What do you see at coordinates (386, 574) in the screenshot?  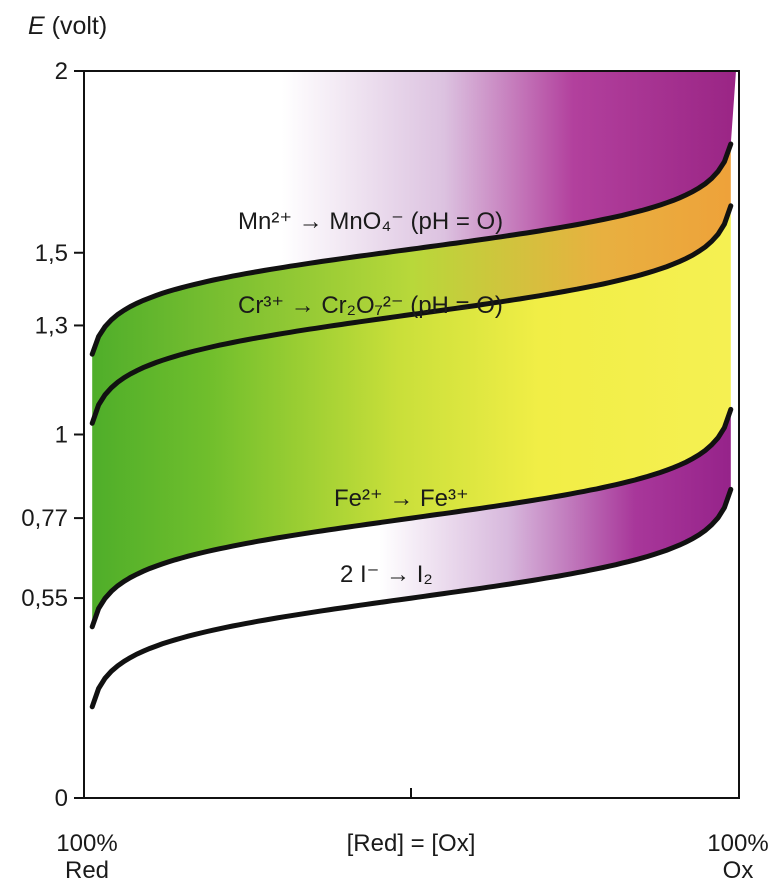 I see `curve-label-i: 2 I⁻ → I₂` at bounding box center [386, 574].